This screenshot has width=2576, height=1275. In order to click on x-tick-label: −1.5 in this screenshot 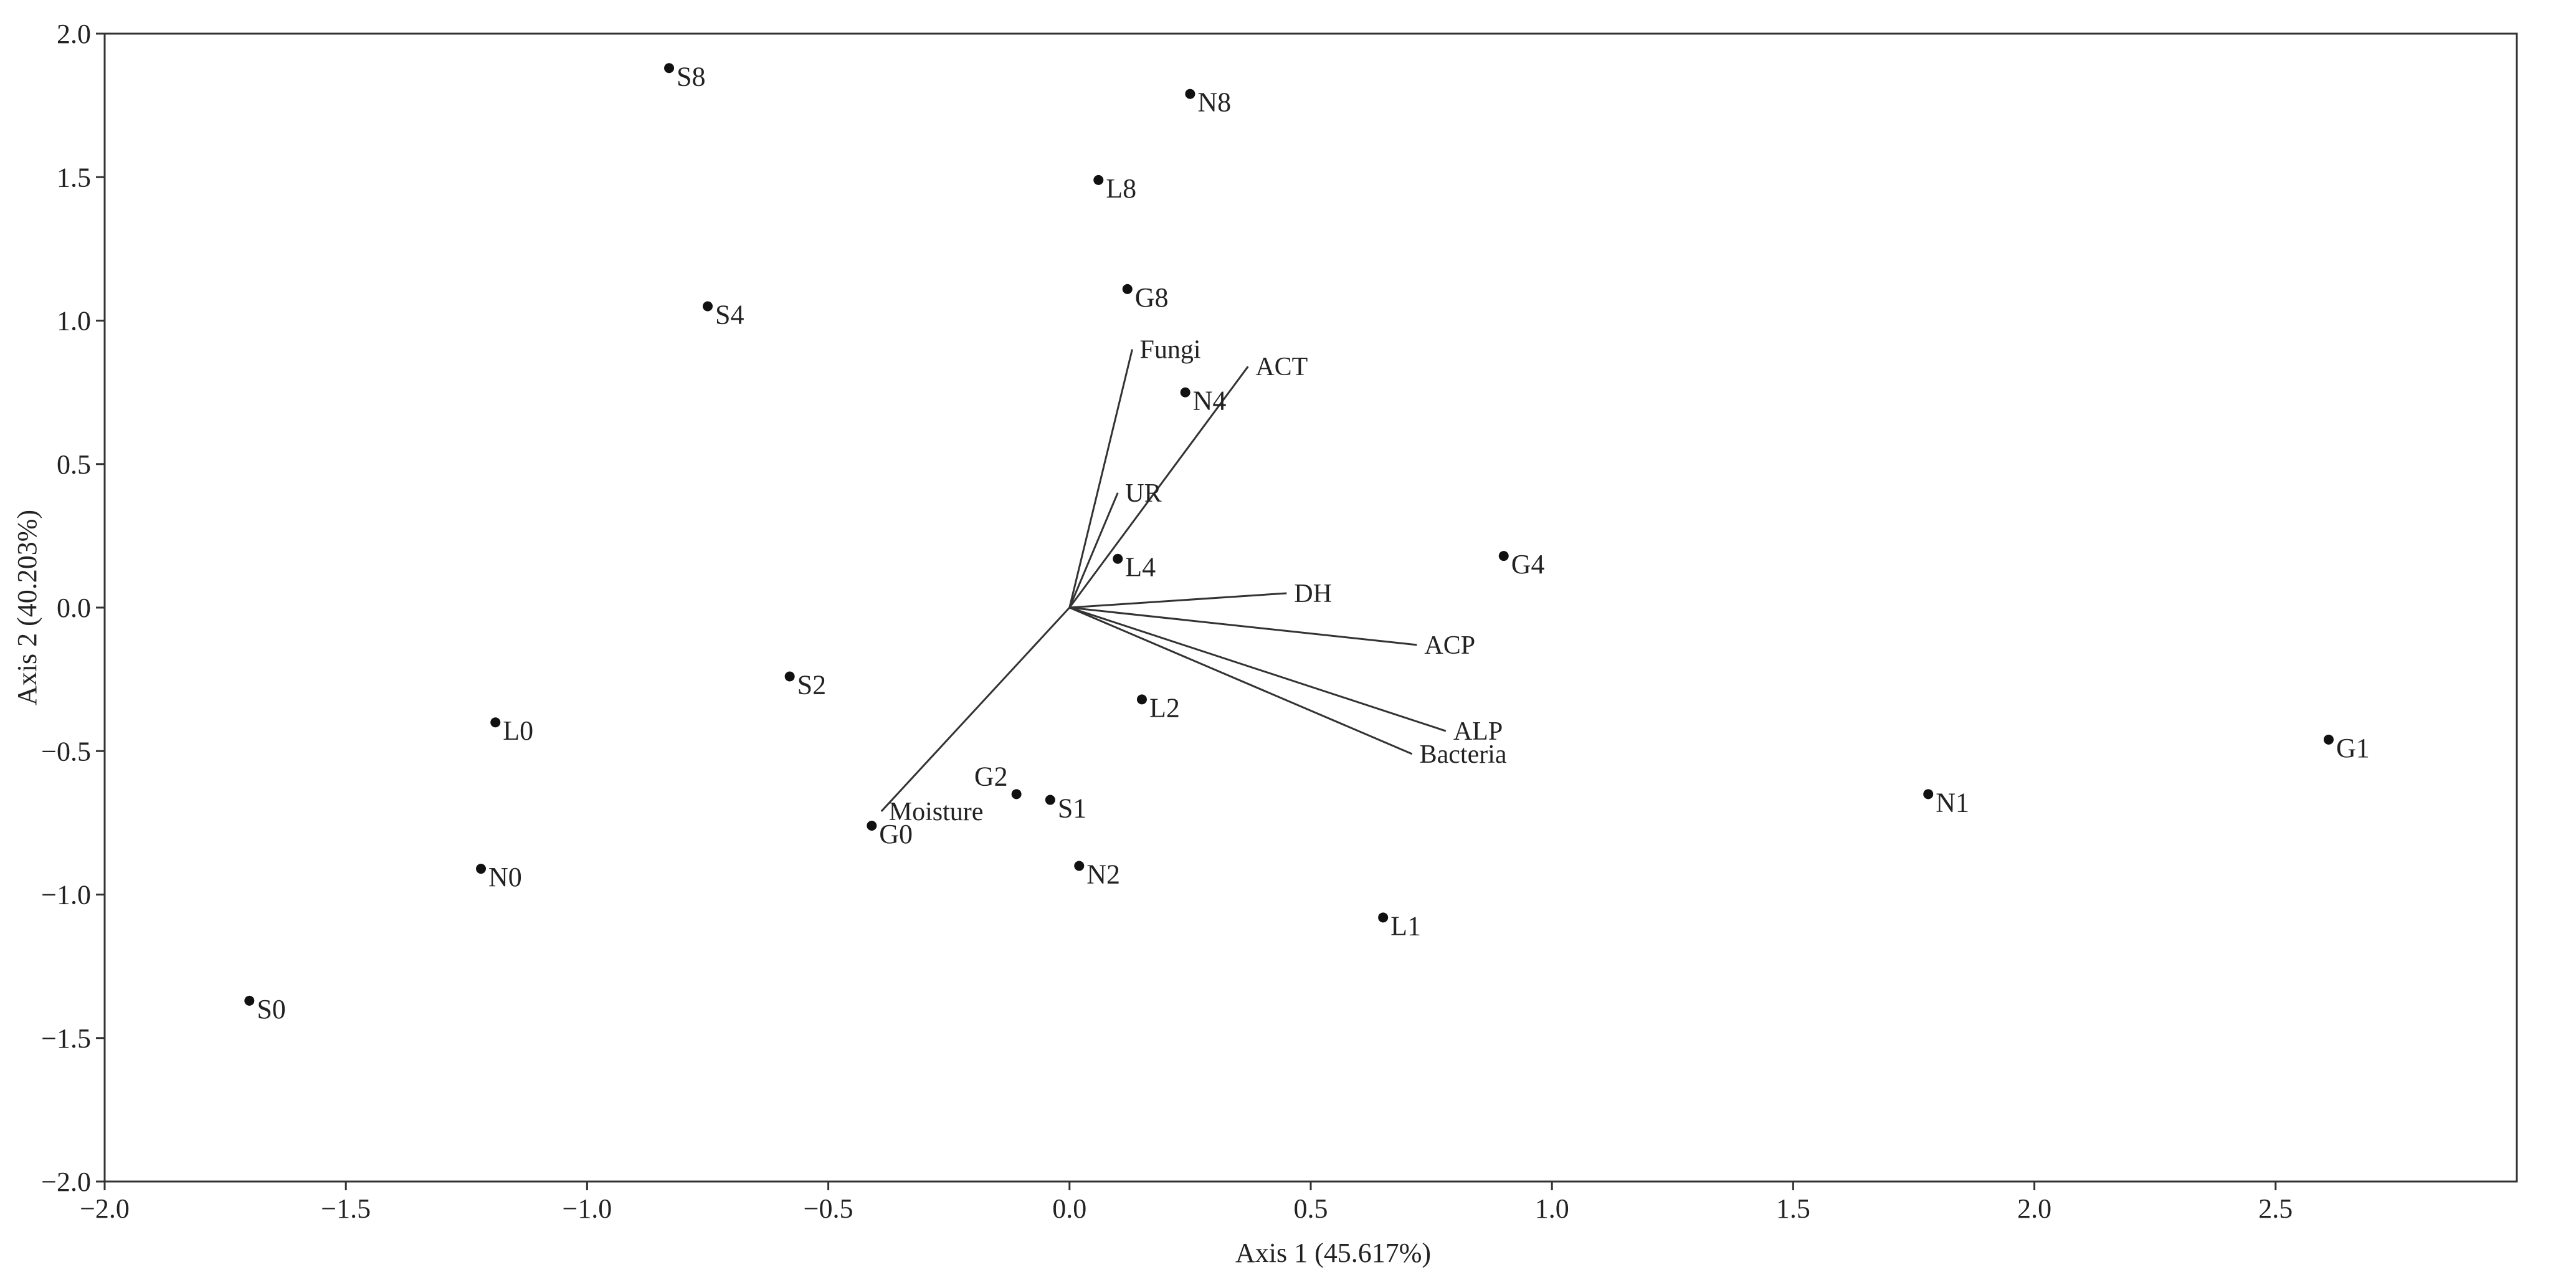, I will do `click(346, 1208)`.